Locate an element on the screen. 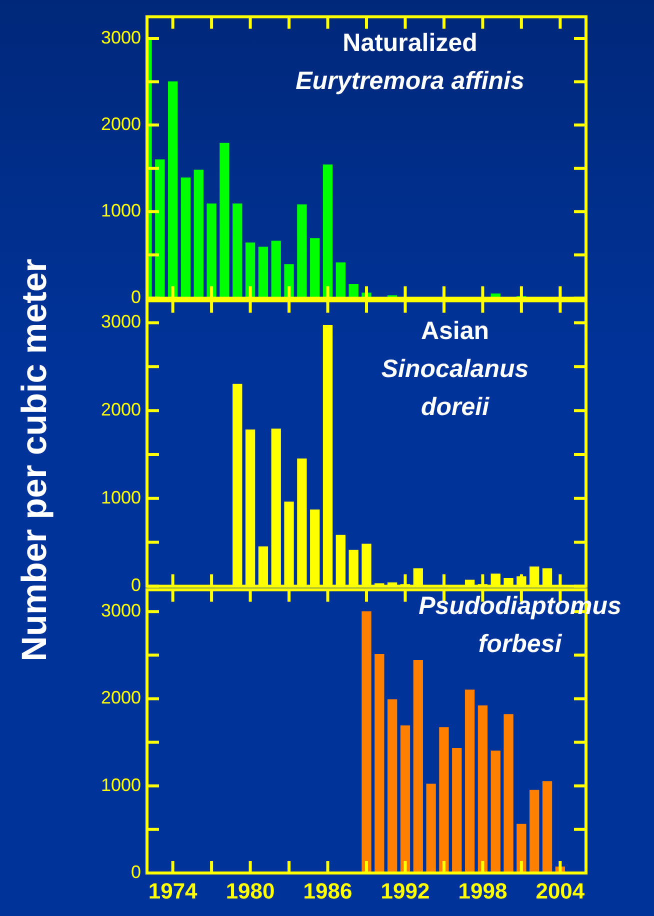  y-axis-title: Number per cubic meter is located at coordinates (35, 460).